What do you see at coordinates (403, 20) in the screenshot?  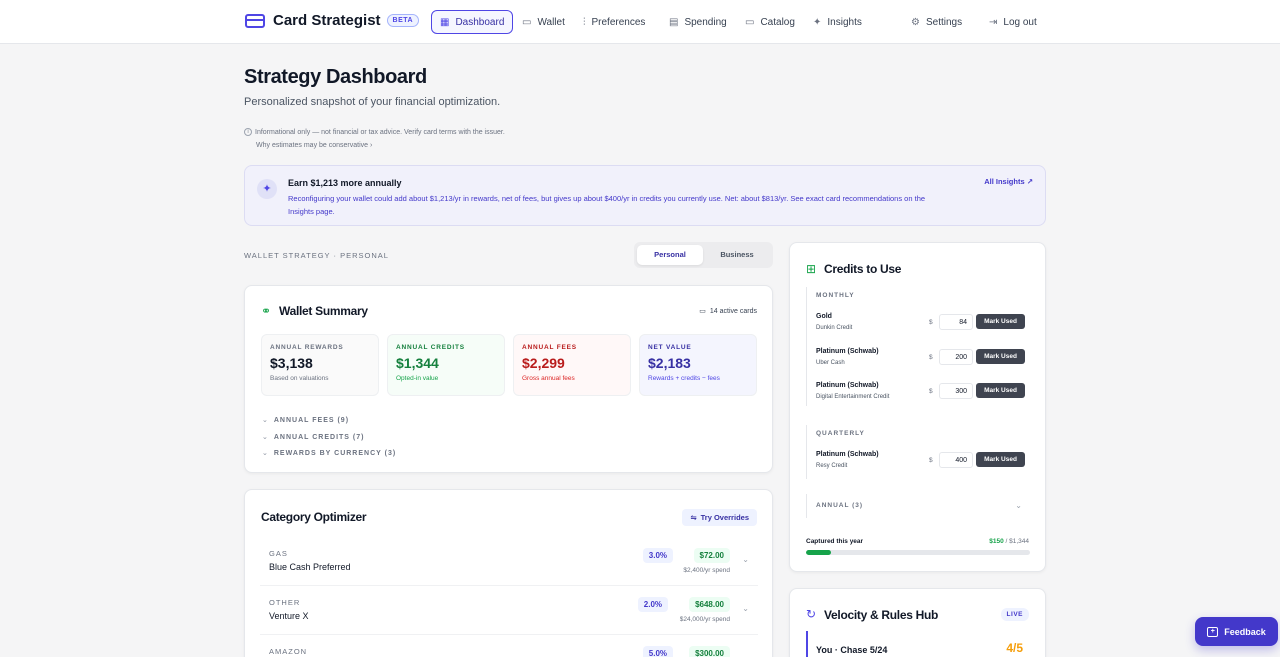 I see `beta-badge: BETA` at bounding box center [403, 20].